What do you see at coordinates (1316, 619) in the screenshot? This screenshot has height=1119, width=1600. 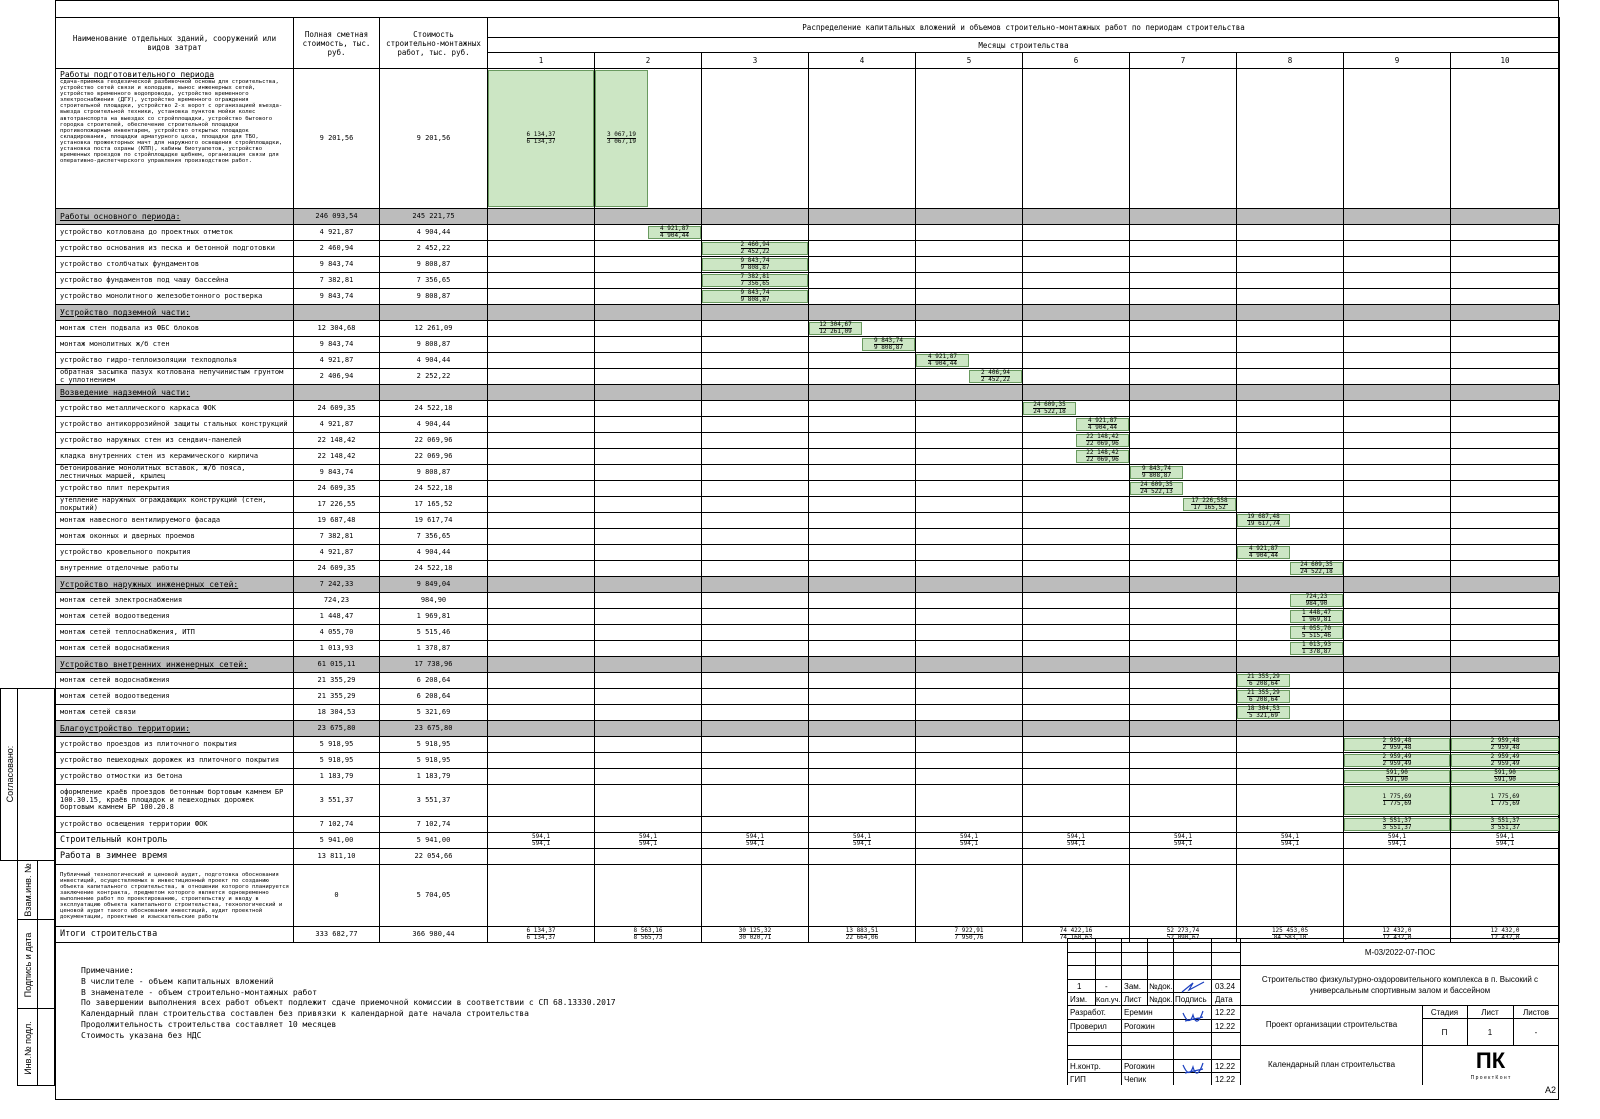 I see `denominator-smr: 1 969,81` at bounding box center [1316, 619].